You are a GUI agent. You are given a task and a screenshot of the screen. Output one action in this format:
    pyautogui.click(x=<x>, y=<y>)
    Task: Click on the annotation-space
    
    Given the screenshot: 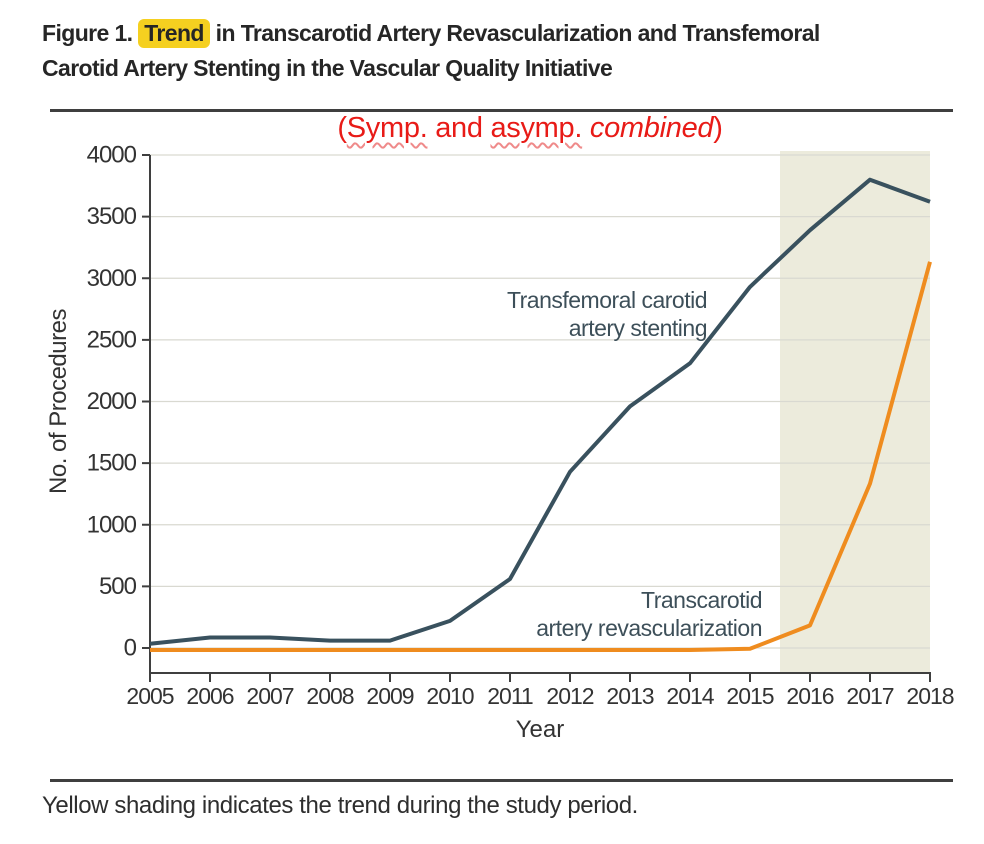 What is the action you would take?
    pyautogui.click(x=586, y=128)
    